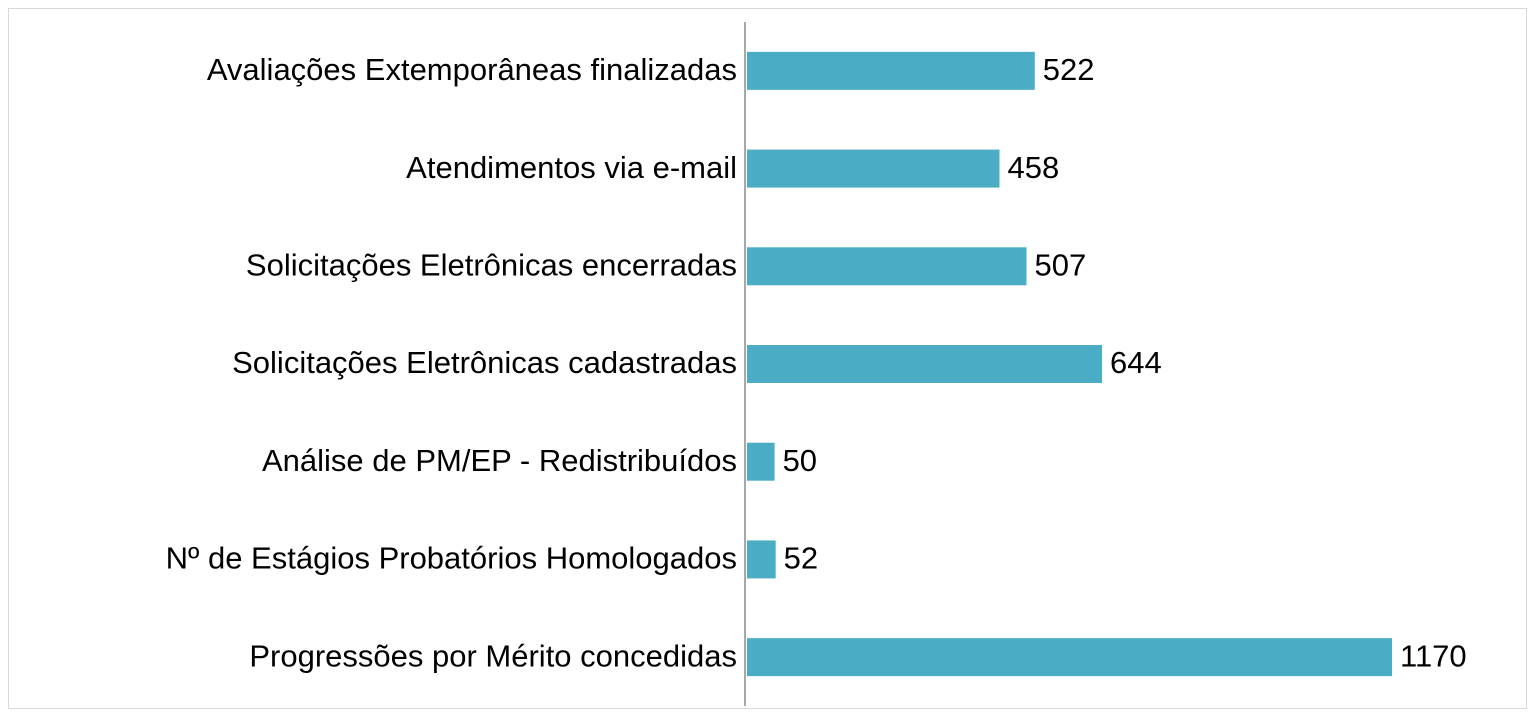 This screenshot has width=1534, height=715. Describe the element at coordinates (493, 655) in the screenshot. I see `category-label: Progressões por Mérito concedidas` at that location.